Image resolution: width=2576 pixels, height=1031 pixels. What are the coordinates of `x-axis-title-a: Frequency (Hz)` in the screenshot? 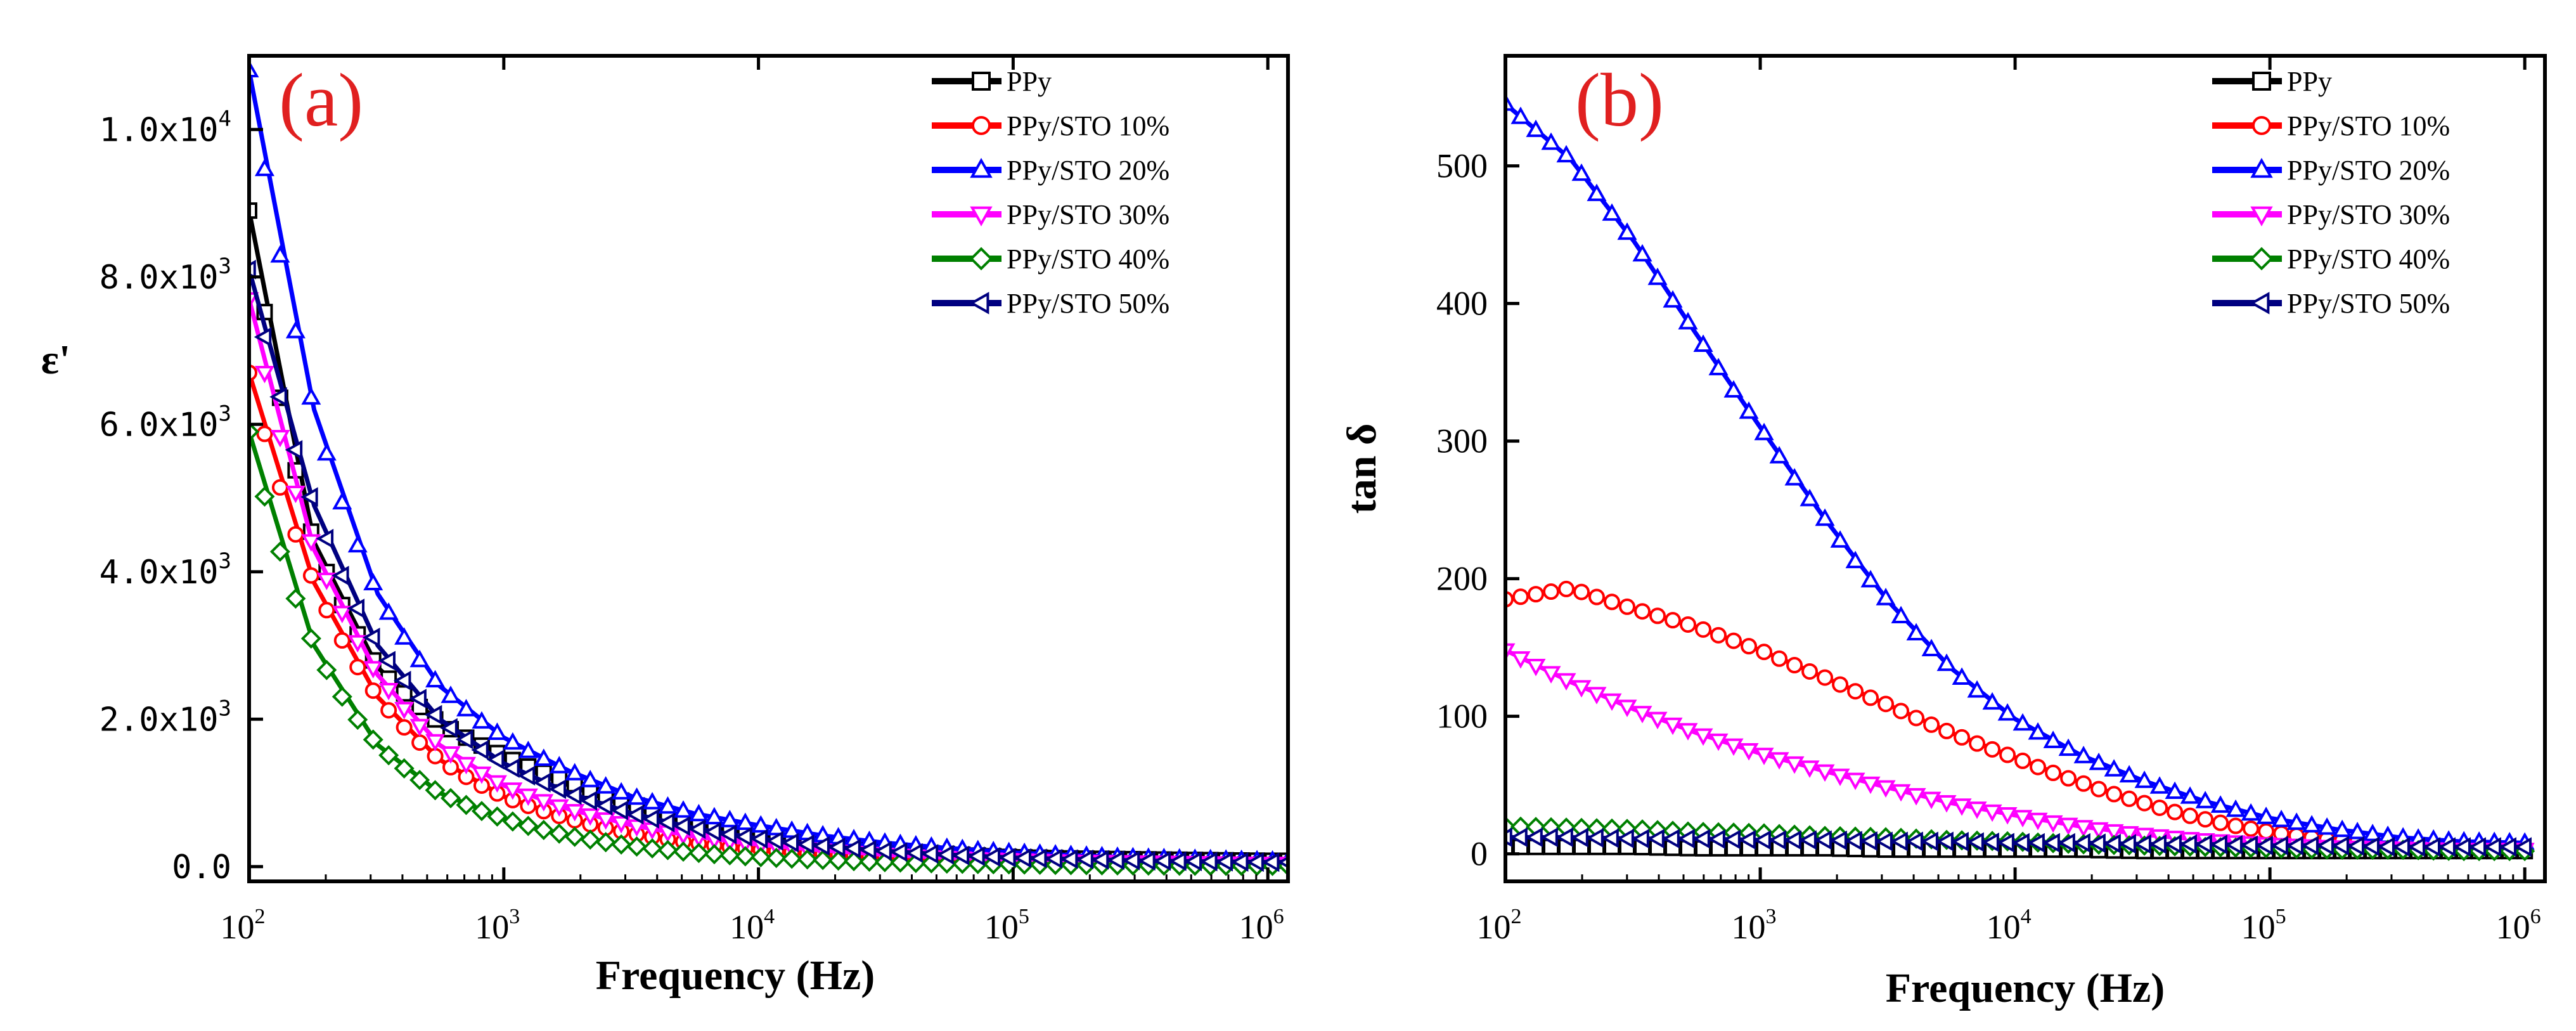 It's located at (736, 975).